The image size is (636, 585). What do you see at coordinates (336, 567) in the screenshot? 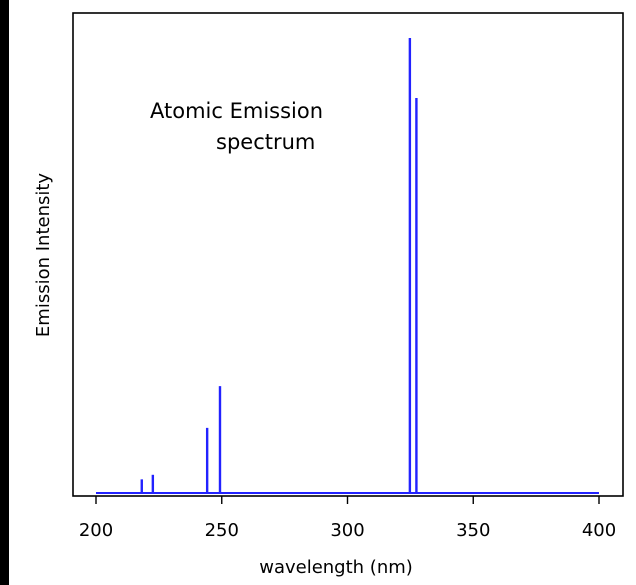
I see `x-axis-label: wavelength (nm)` at bounding box center [336, 567].